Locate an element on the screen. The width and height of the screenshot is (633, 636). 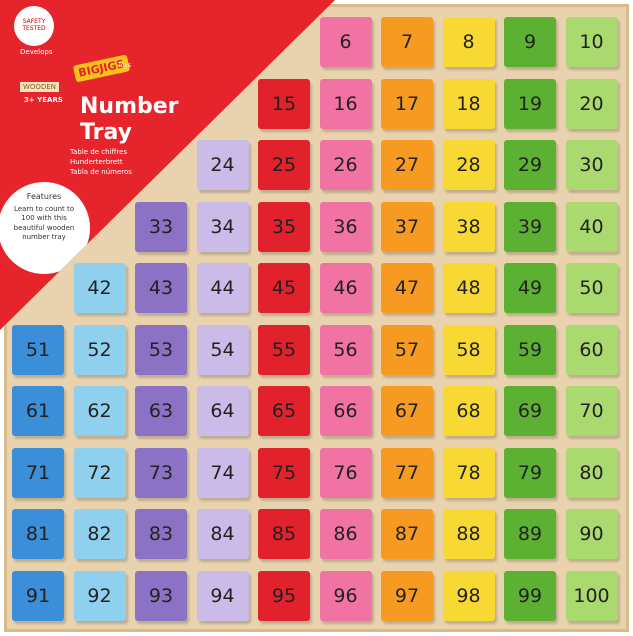
number-tile: 69 is located at coordinates (530, 411).